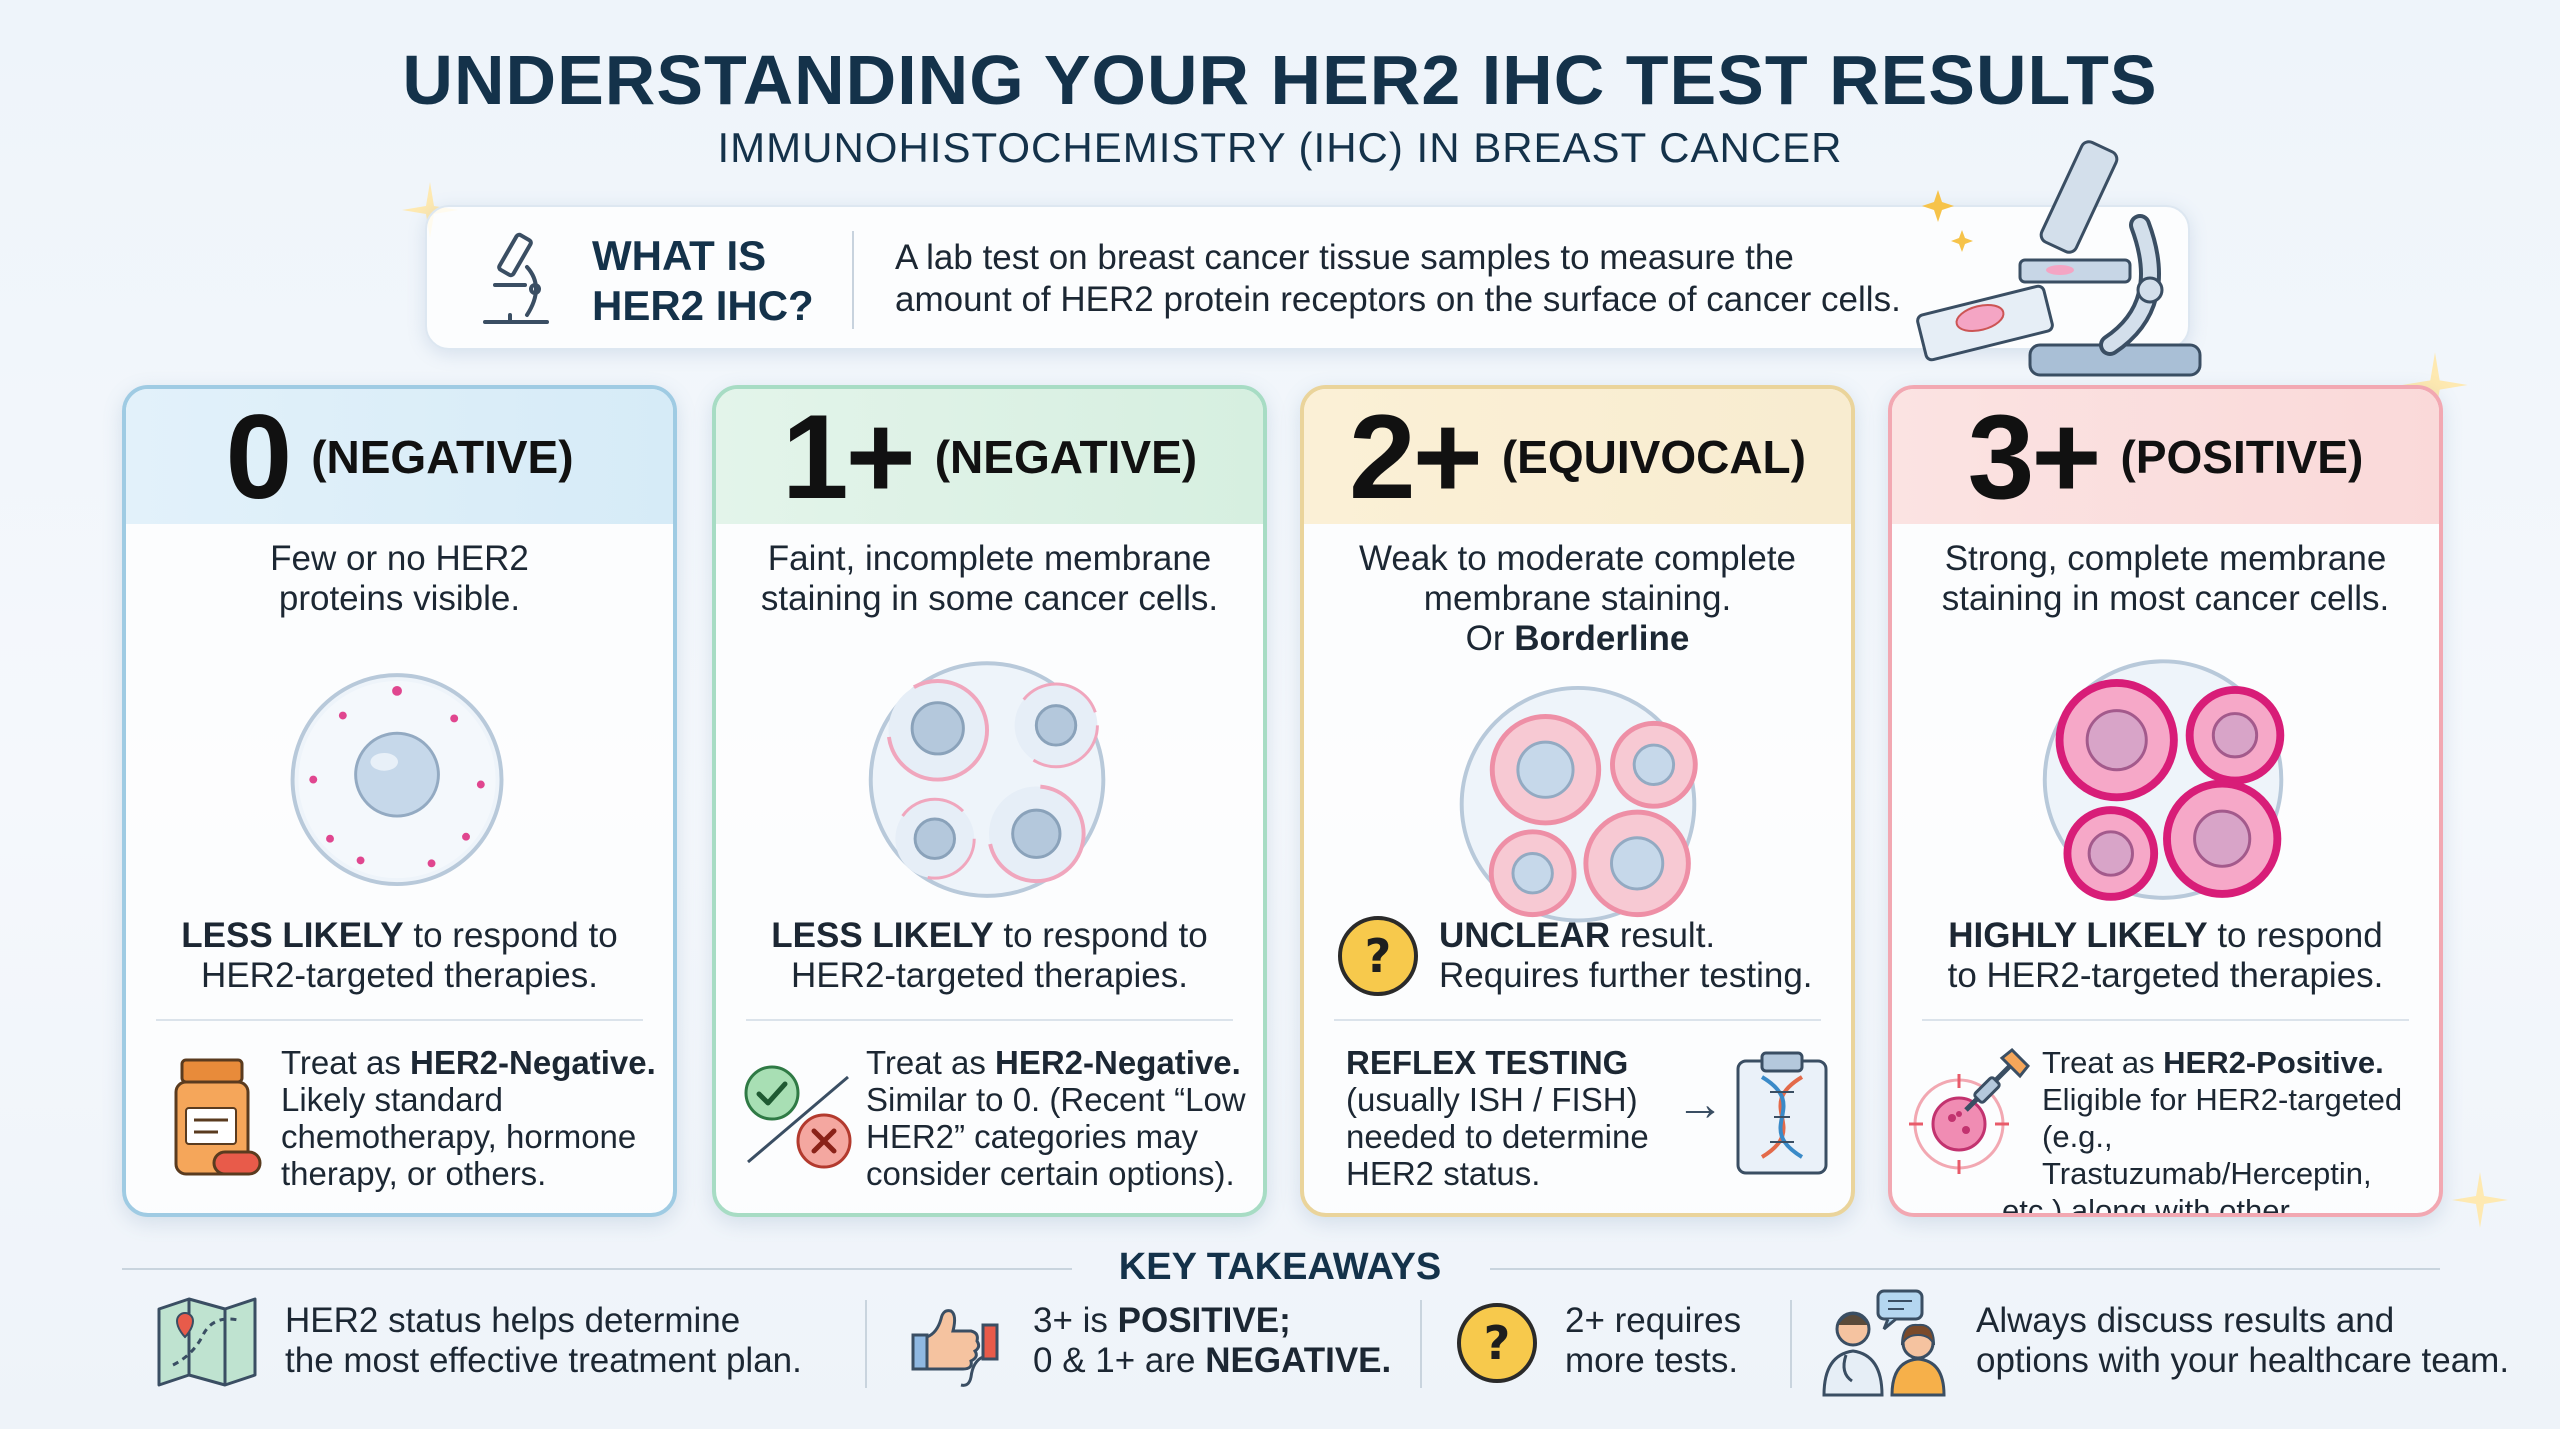 This screenshot has width=2560, height=1429. Describe the element at coordinates (1626, 975) in the screenshot. I see `likely-line2: Requires further testing.` at that location.